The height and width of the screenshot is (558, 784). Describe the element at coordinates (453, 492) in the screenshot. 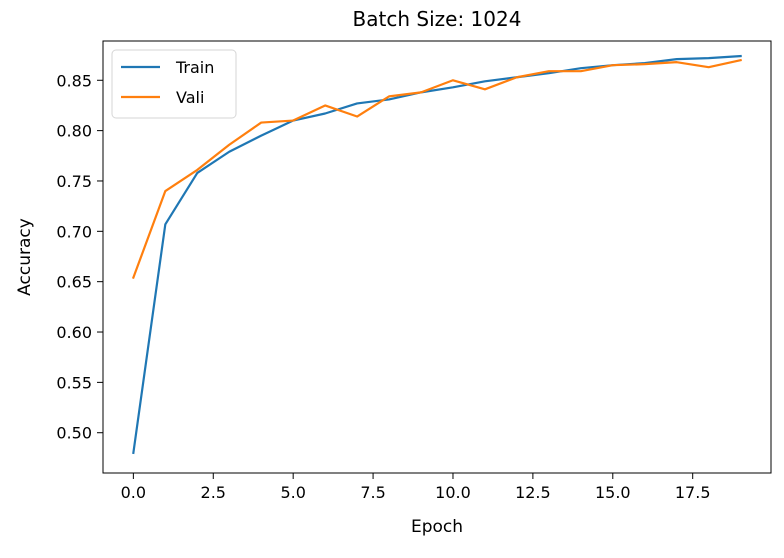

I see `x-tick-label: 10.0` at that location.